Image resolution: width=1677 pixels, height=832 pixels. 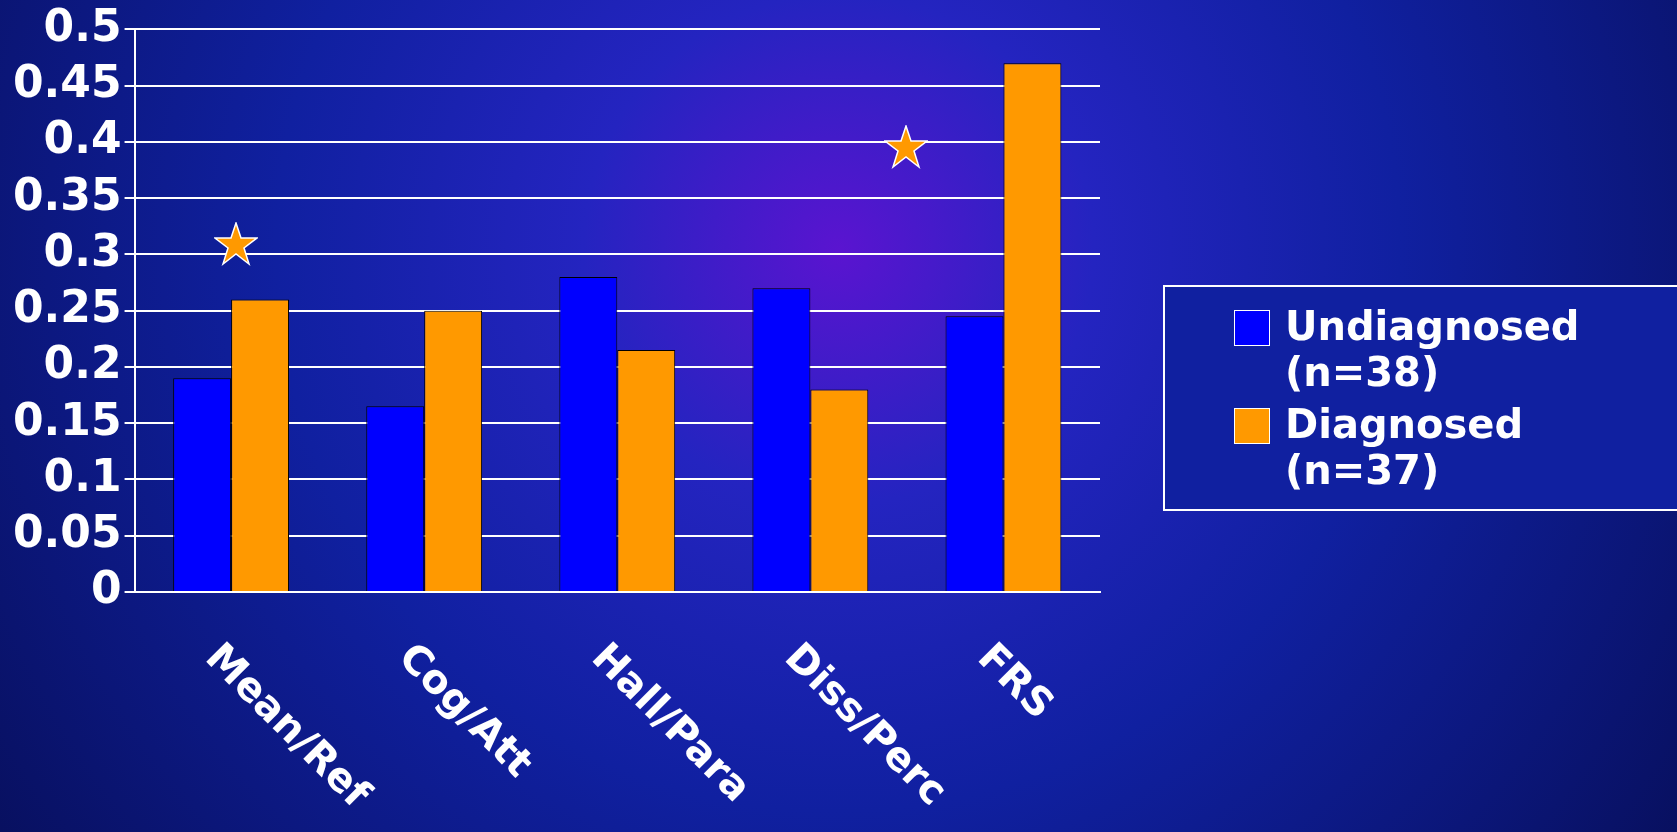 I want to click on legend-label: Diagnosed (n=37), so click(x=1405, y=447).